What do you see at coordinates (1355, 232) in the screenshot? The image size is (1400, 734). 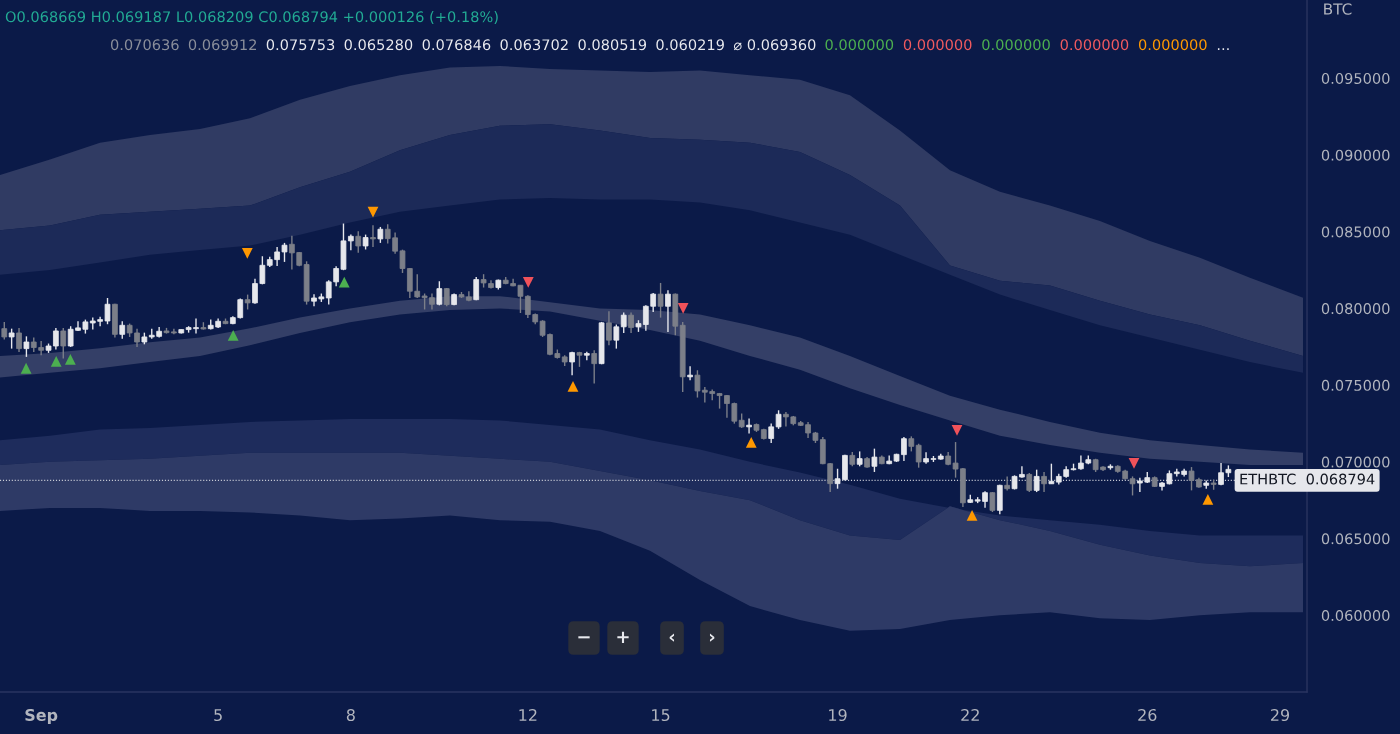 I see `y-tick-label: 0.085000` at bounding box center [1355, 232].